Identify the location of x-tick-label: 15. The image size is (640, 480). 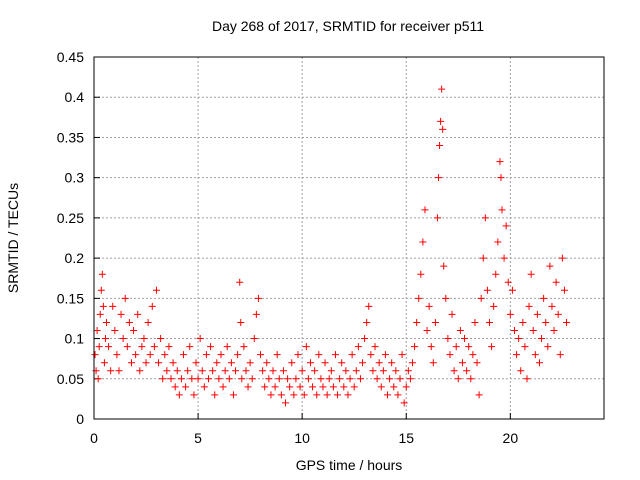
(406, 438).